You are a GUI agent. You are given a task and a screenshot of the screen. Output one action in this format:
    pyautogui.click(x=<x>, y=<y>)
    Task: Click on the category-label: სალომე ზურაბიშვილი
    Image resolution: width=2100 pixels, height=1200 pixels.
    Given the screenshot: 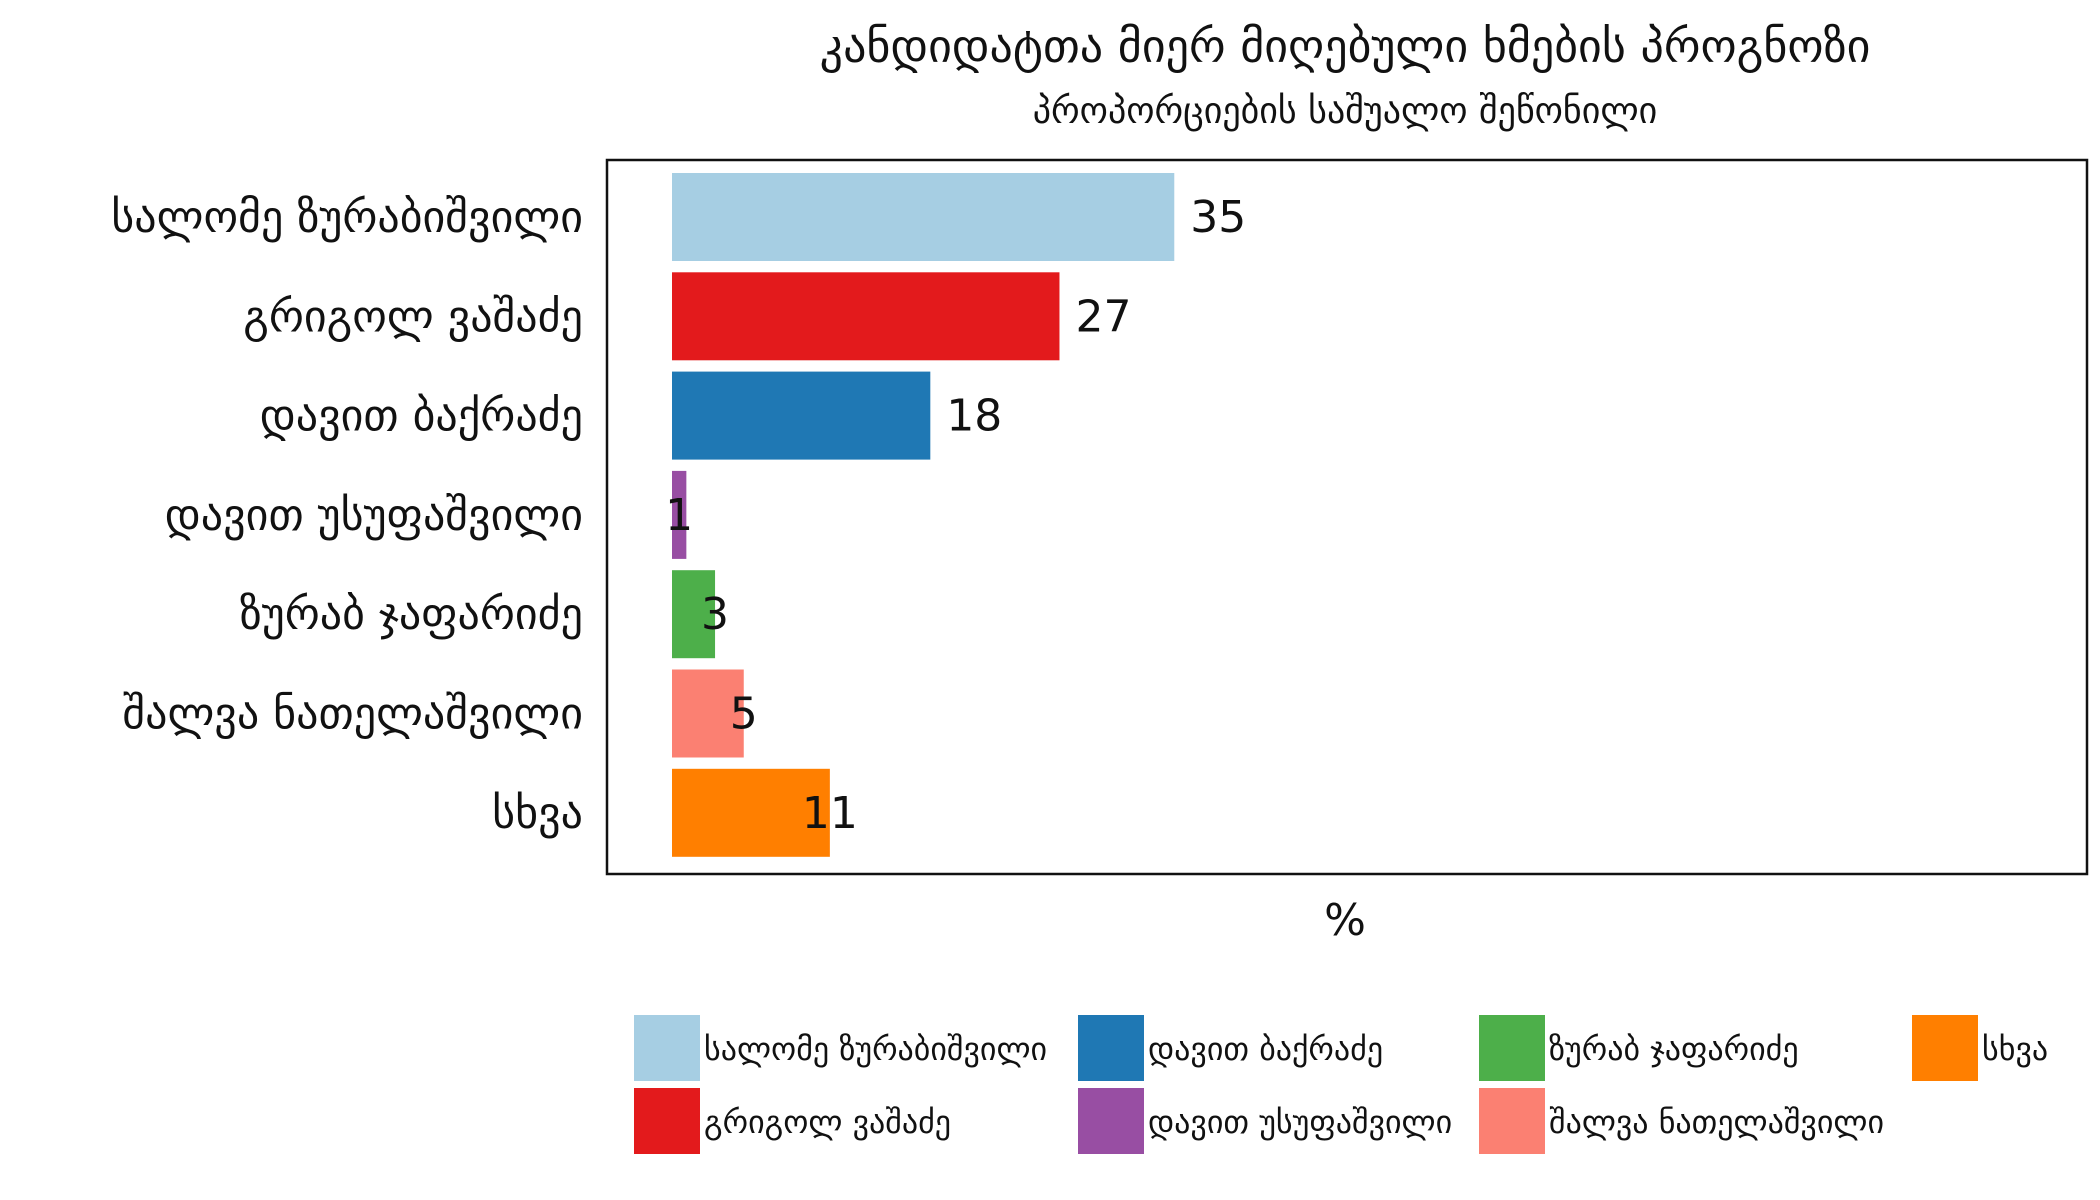 What is the action you would take?
    pyautogui.click(x=347, y=217)
    